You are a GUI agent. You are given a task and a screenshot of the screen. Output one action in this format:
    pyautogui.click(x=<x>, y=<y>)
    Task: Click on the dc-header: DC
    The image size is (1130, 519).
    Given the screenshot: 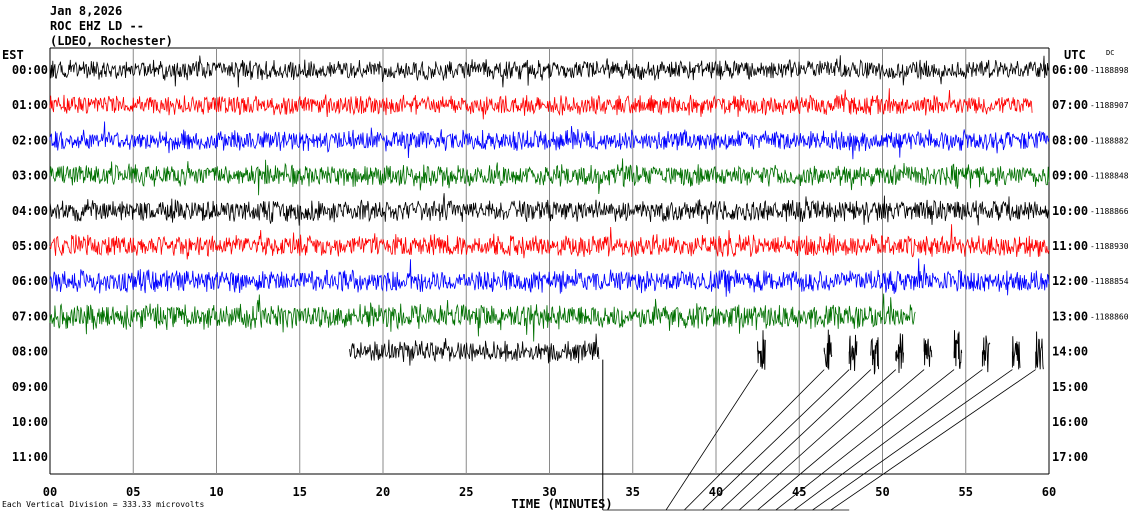 What is the action you would take?
    pyautogui.click(x=1110, y=53)
    